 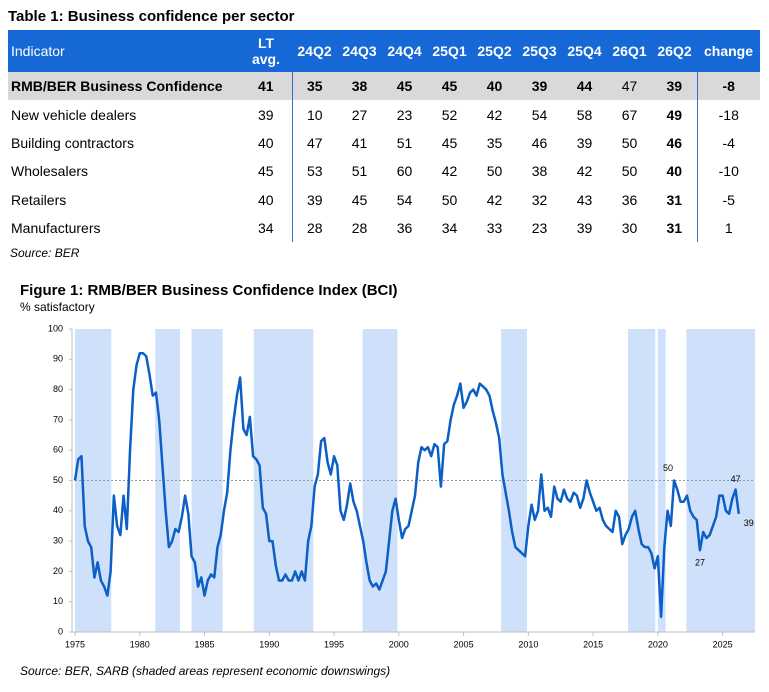 What do you see at coordinates (74, 114) in the screenshot?
I see `row-label: New vehicle dealers` at bounding box center [74, 114].